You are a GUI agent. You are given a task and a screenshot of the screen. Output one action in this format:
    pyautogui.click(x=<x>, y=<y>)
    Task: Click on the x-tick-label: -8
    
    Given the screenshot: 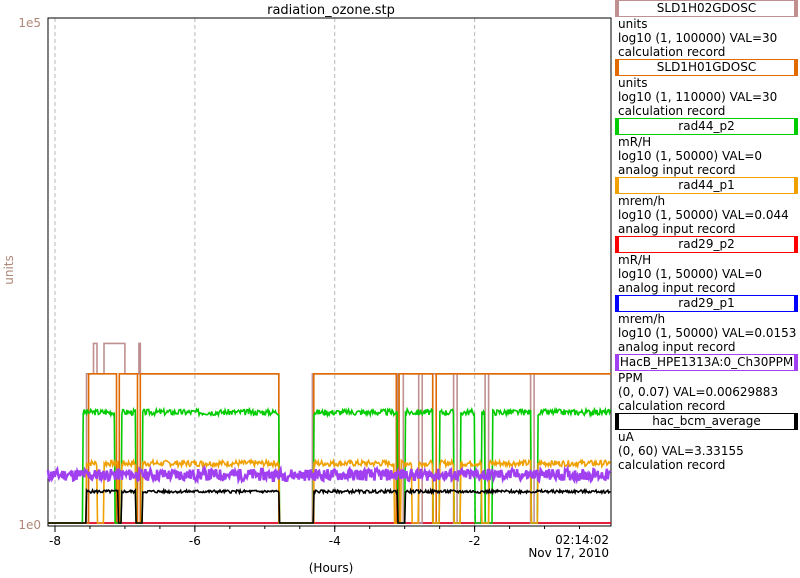 What is the action you would take?
    pyautogui.click(x=55, y=541)
    